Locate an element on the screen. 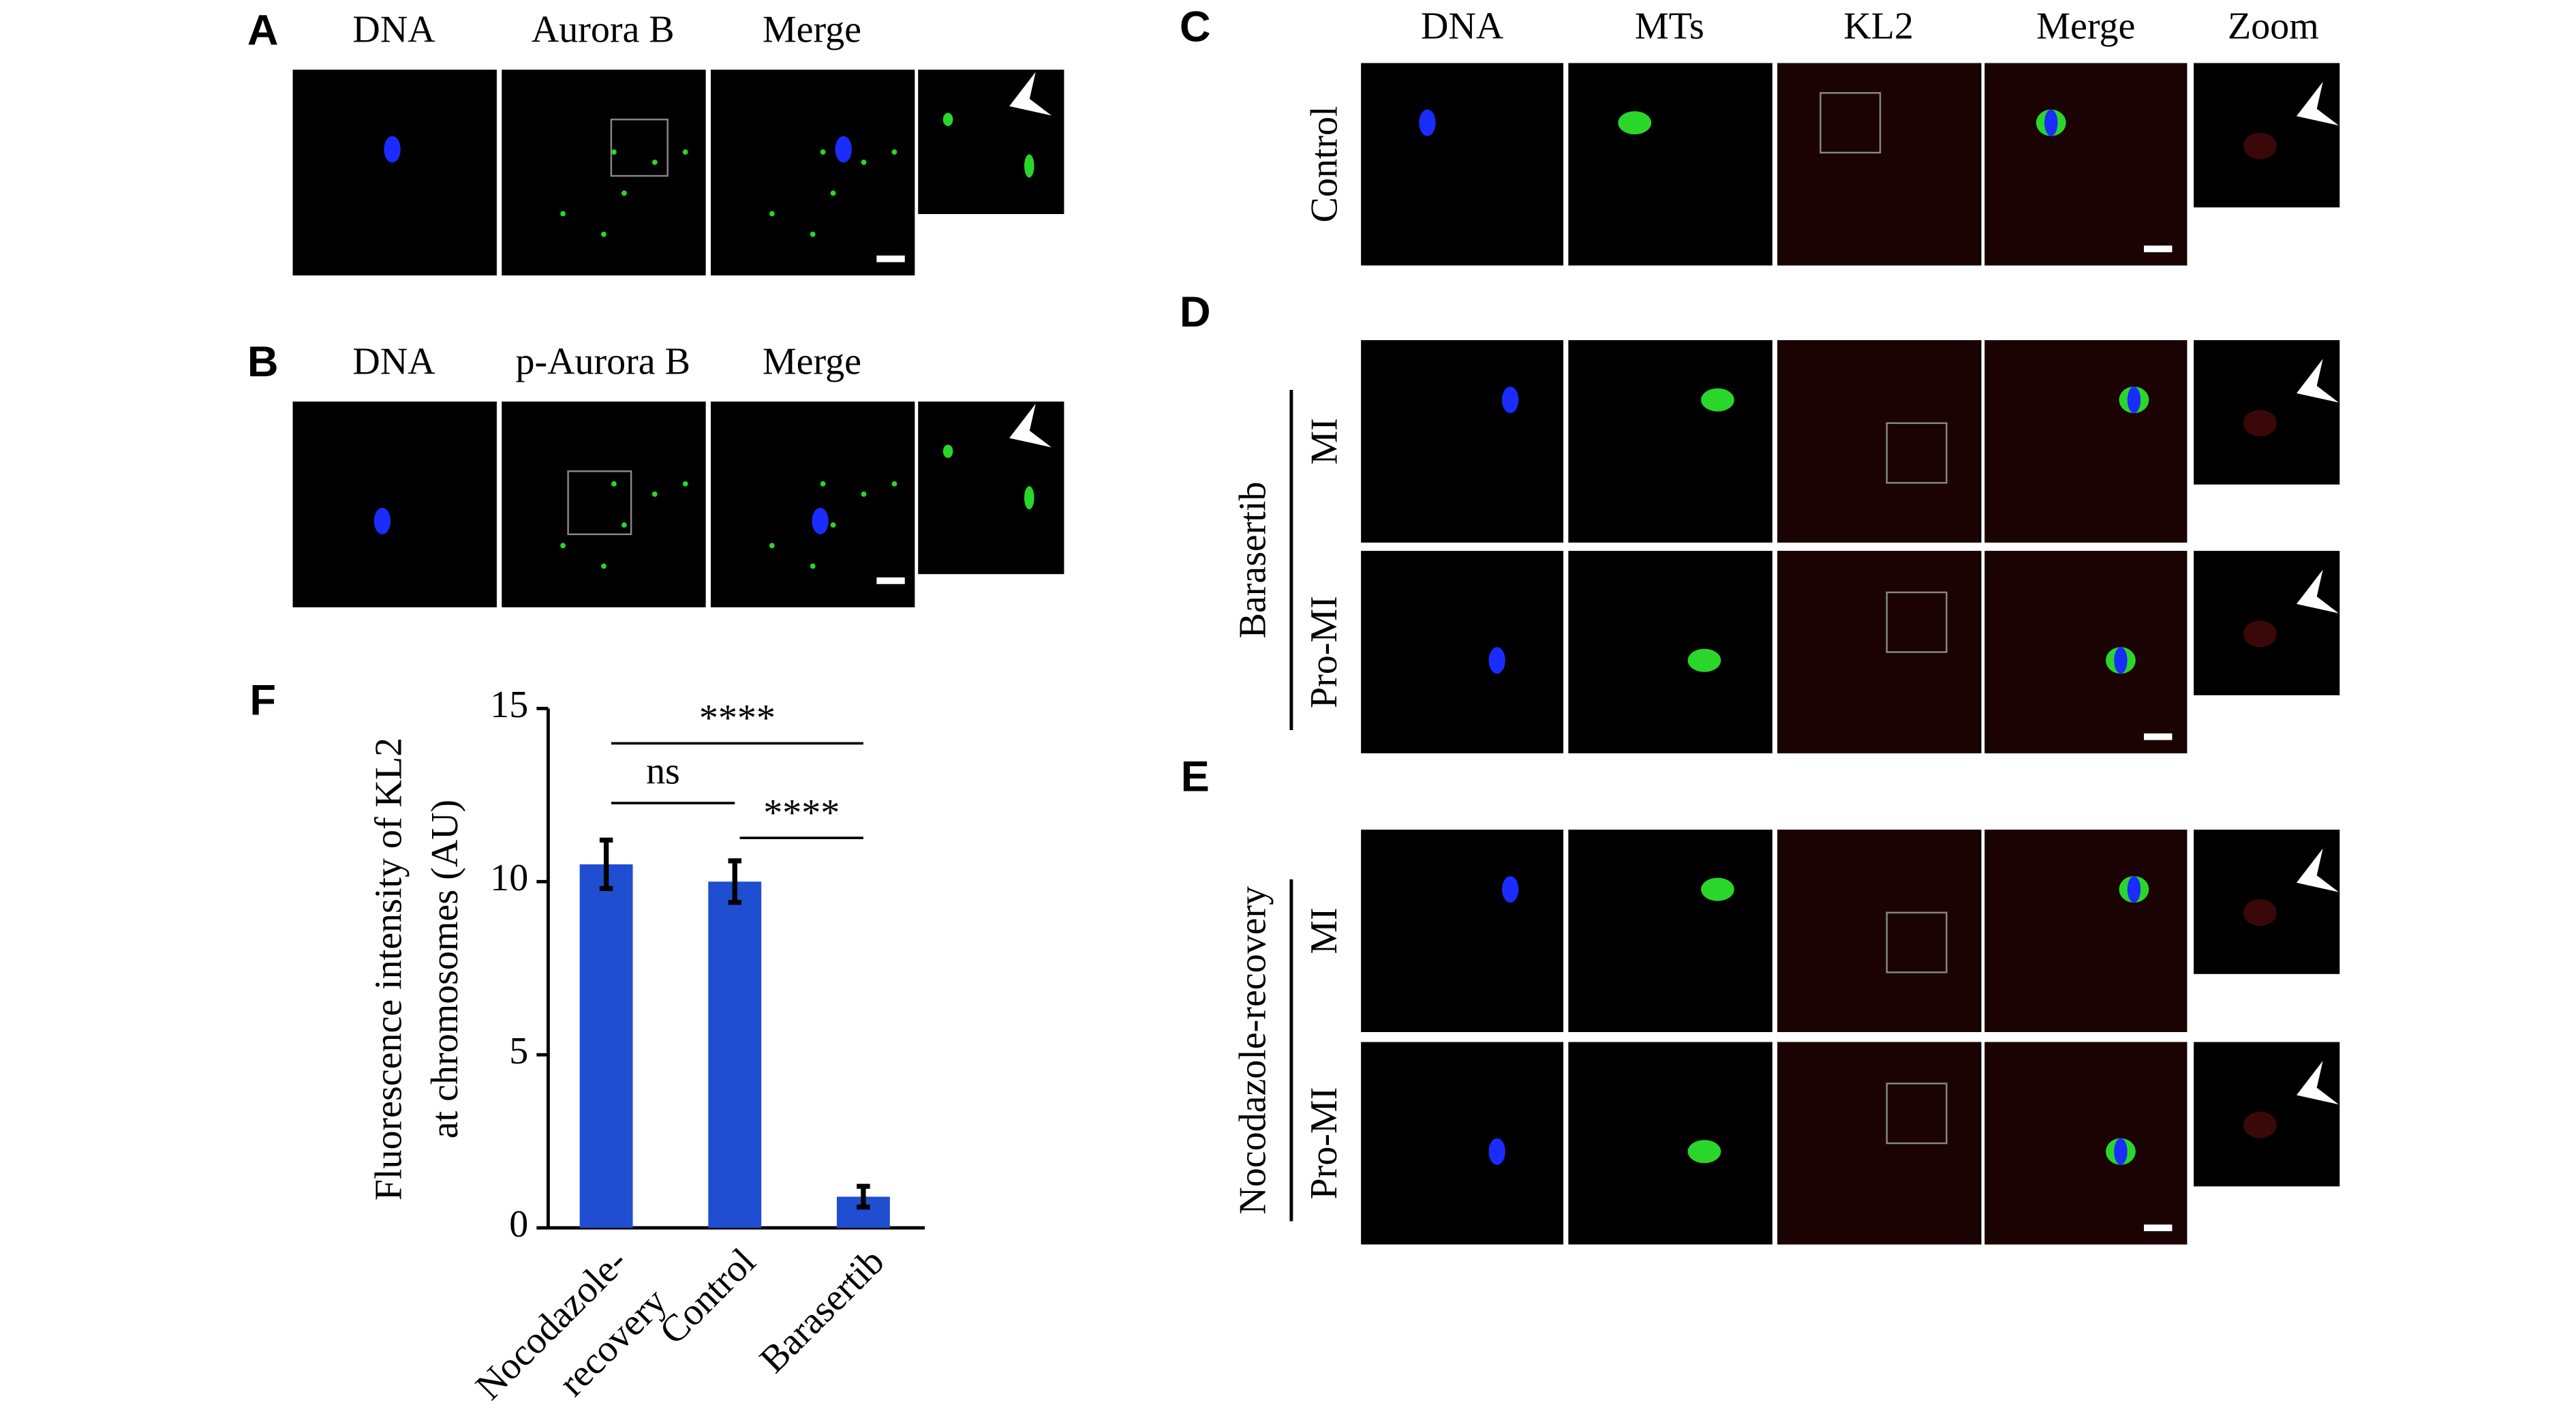  row-label: MI is located at coordinates (1324, 441).